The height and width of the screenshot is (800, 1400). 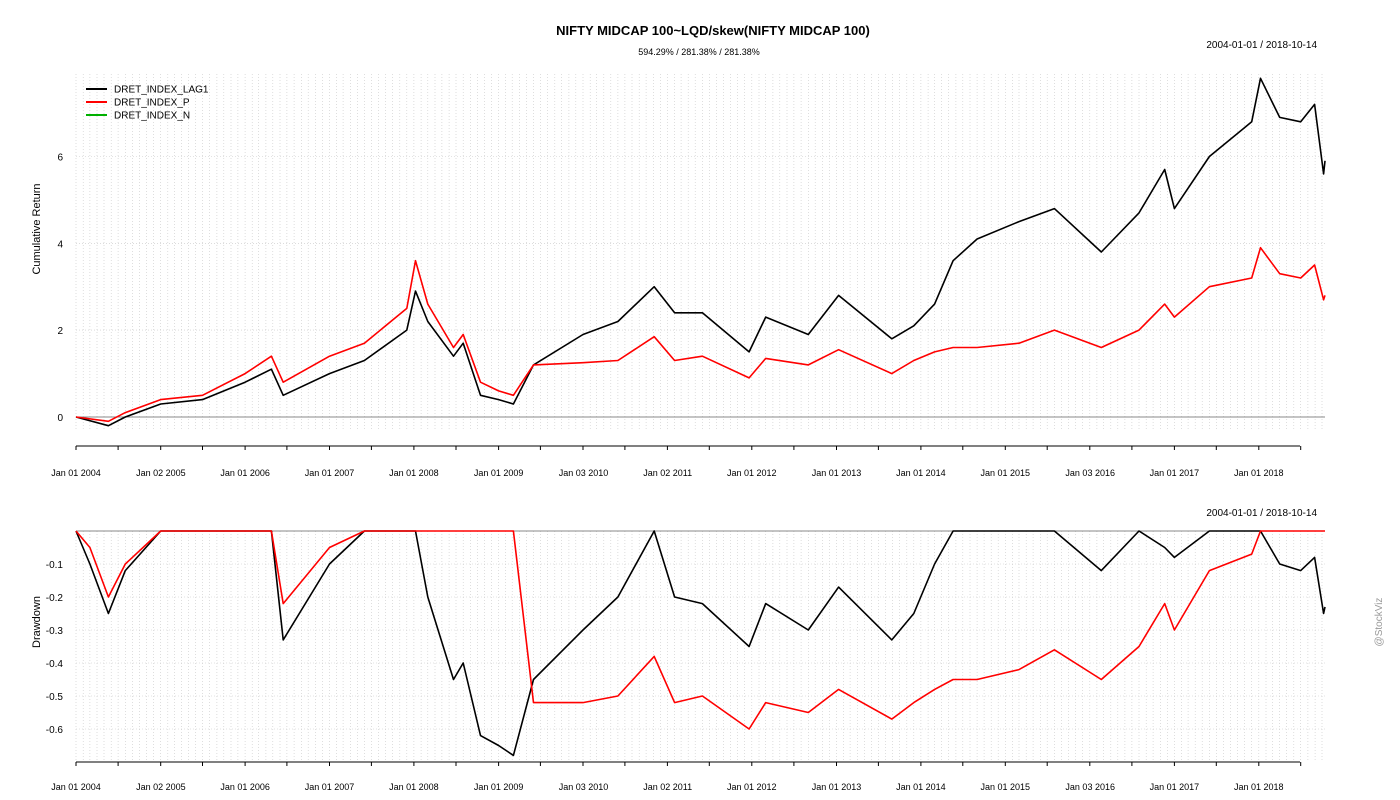 I want to click on top-ylabel: Cumulative Return, so click(x=37, y=228).